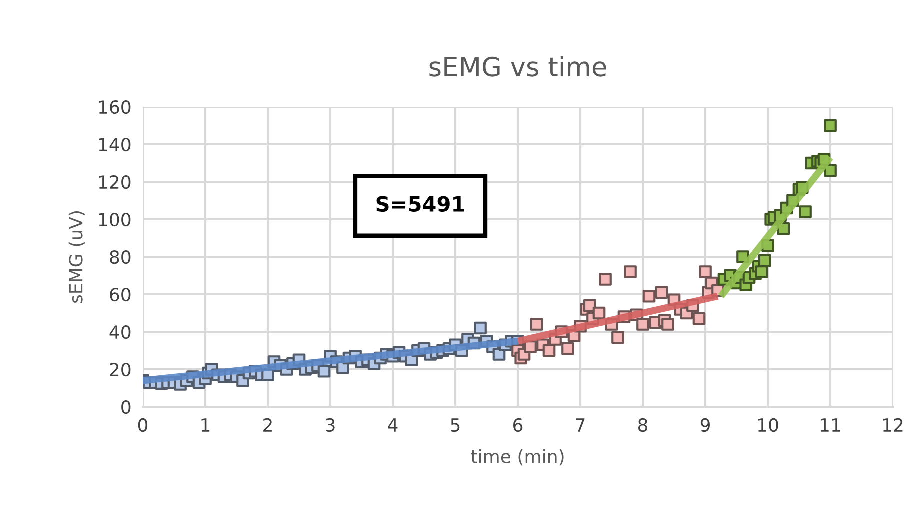 This screenshot has width=920, height=521. Describe the element at coordinates (580, 425) in the screenshot. I see `x-tick-label: 7` at that location.